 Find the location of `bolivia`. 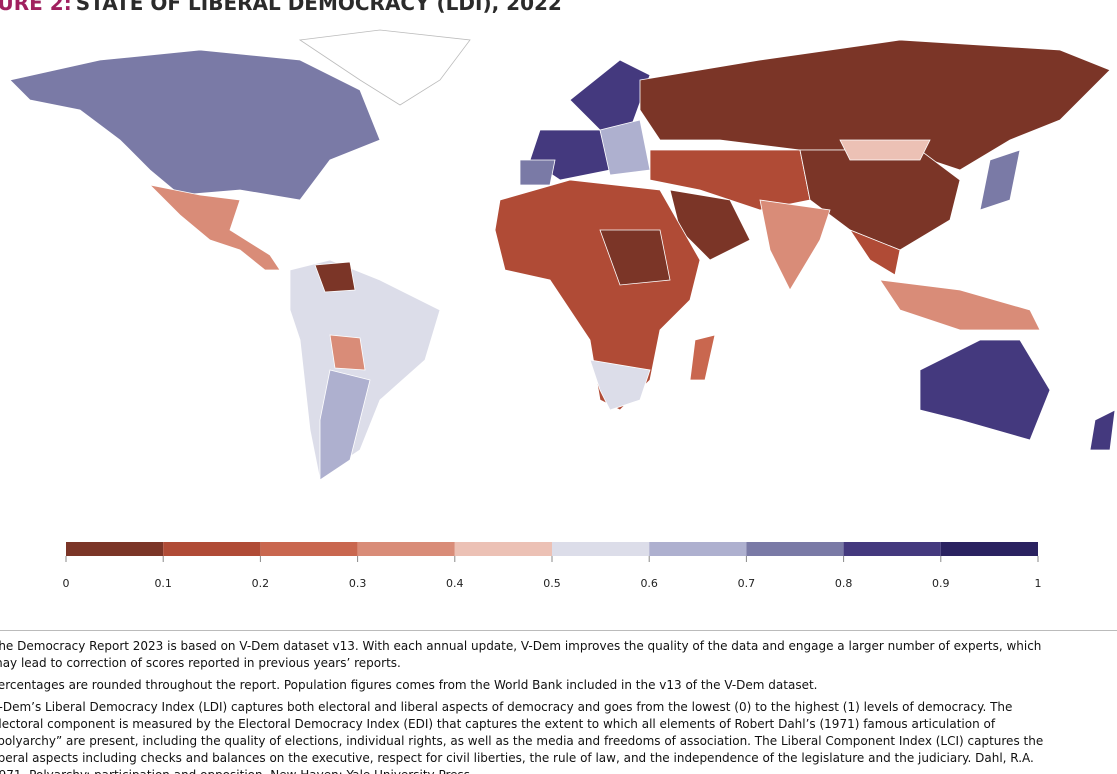

bolivia is located at coordinates (347, 352).